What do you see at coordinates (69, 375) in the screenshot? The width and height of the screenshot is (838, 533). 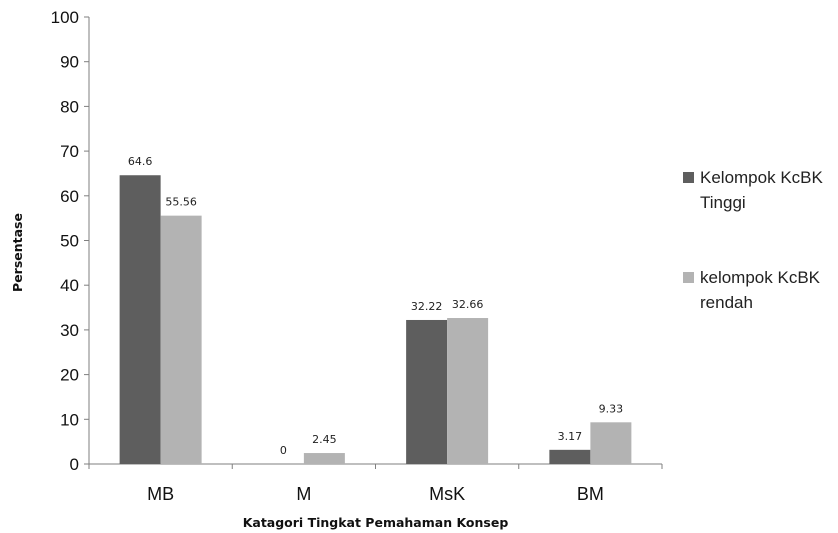 I see `y-tick-label: 20` at bounding box center [69, 375].